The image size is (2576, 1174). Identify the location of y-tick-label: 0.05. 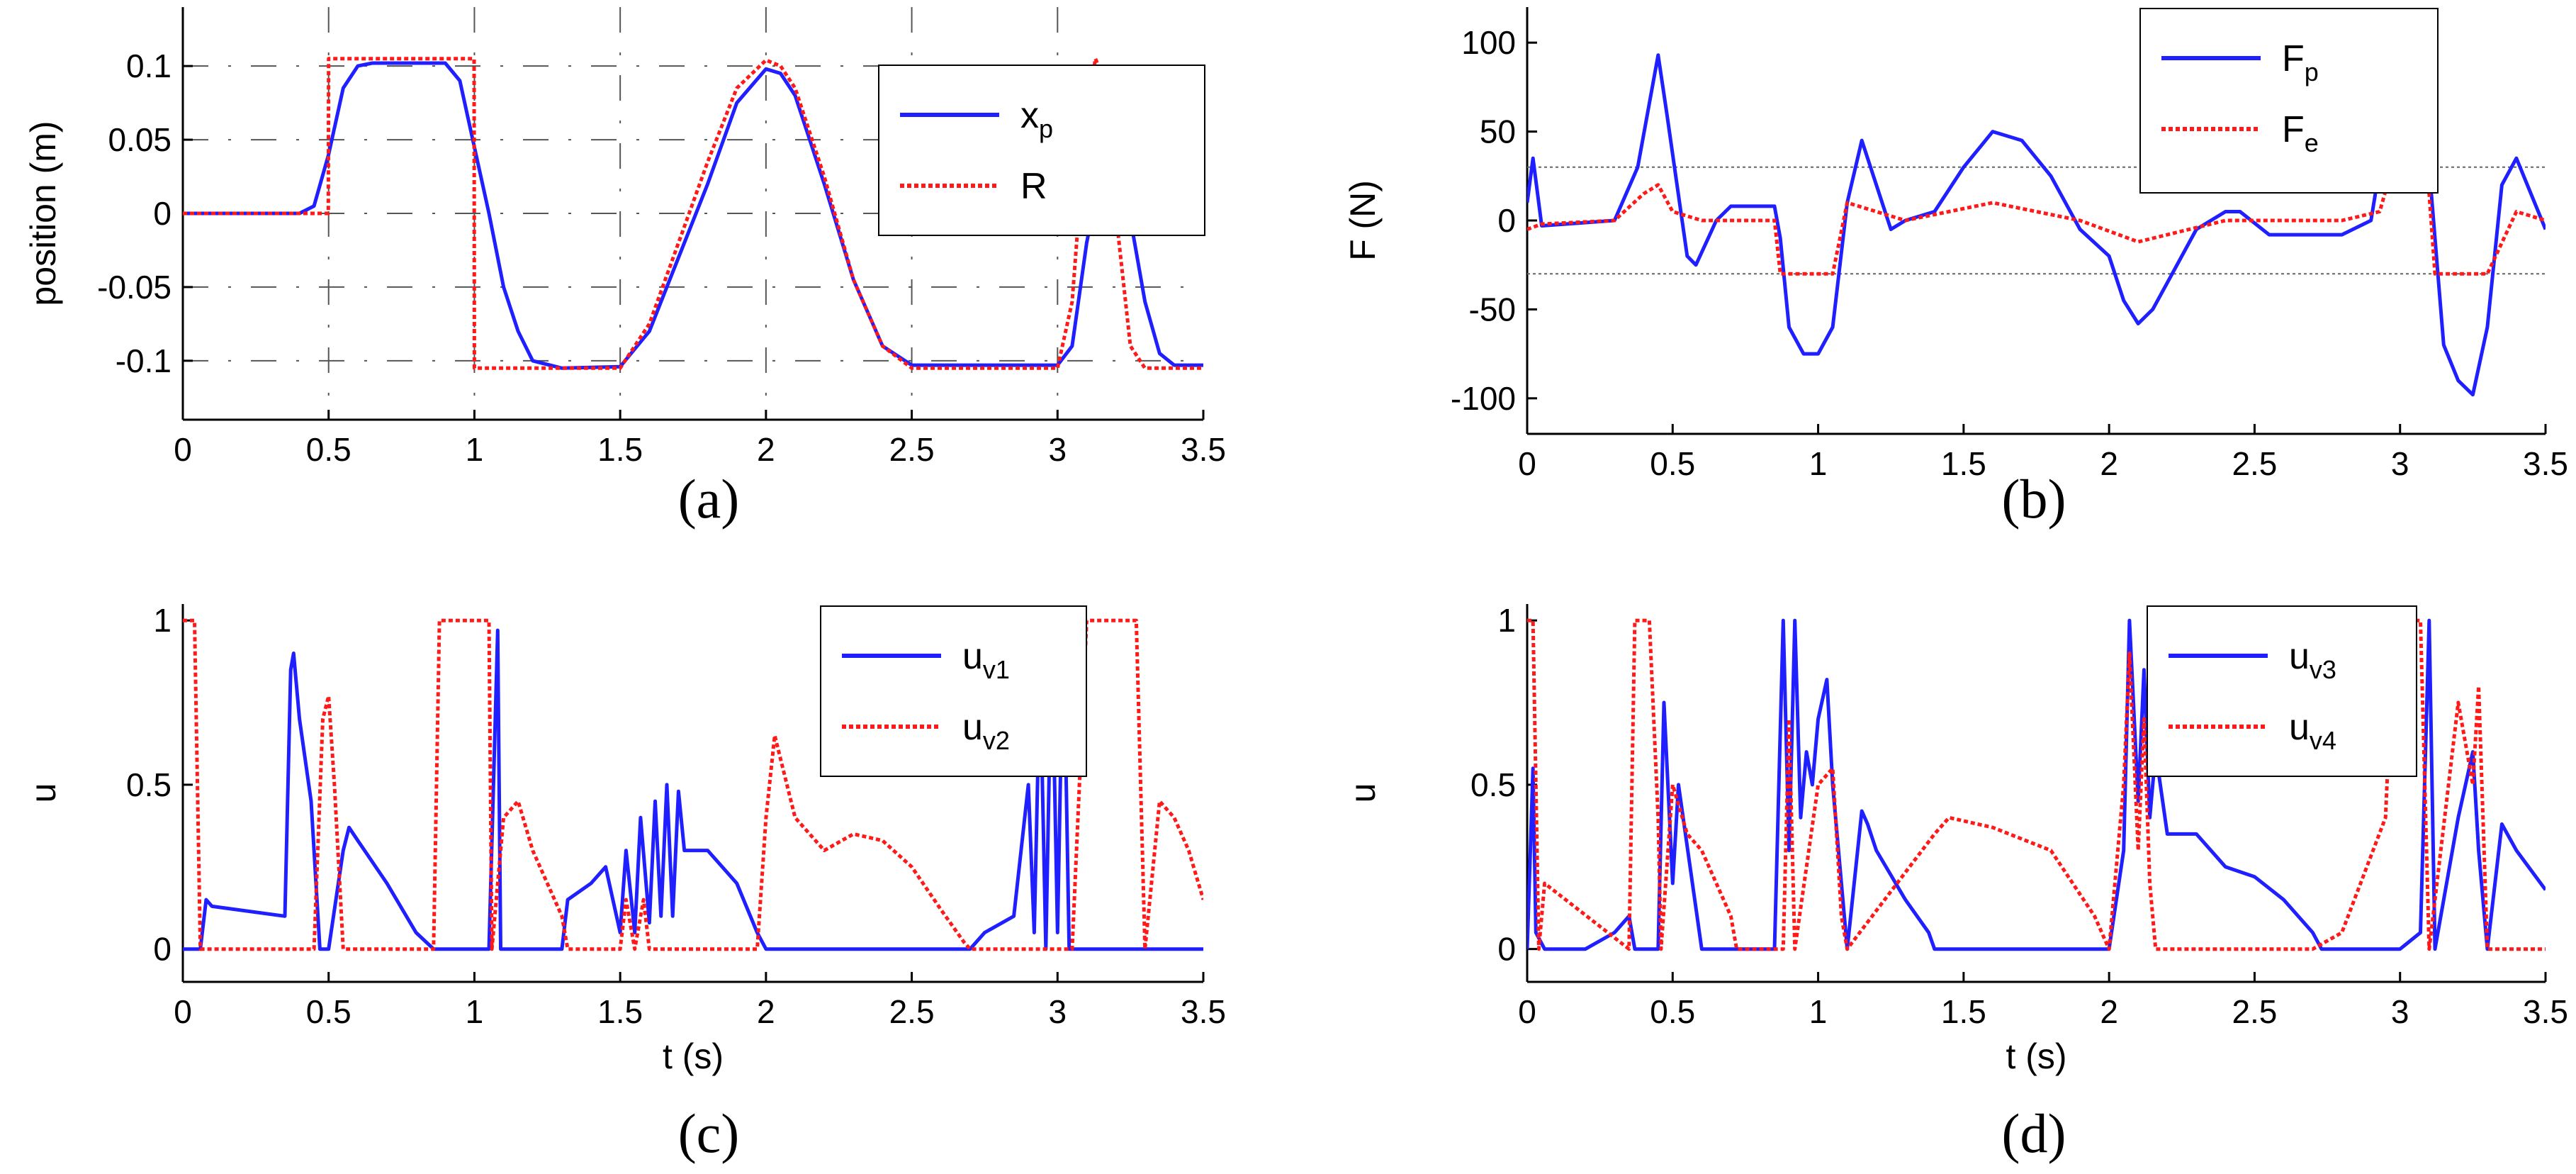
(139, 139).